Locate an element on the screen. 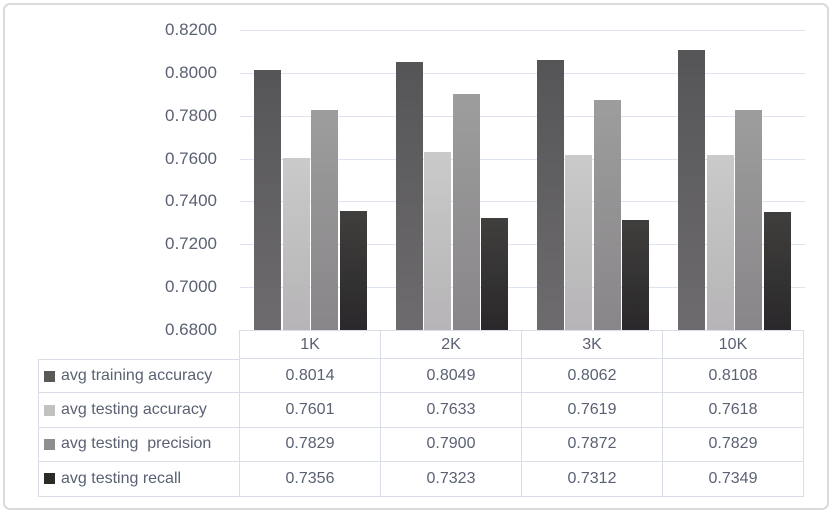 The image size is (832, 513). value-cell: 0.7872 is located at coordinates (592, 445).